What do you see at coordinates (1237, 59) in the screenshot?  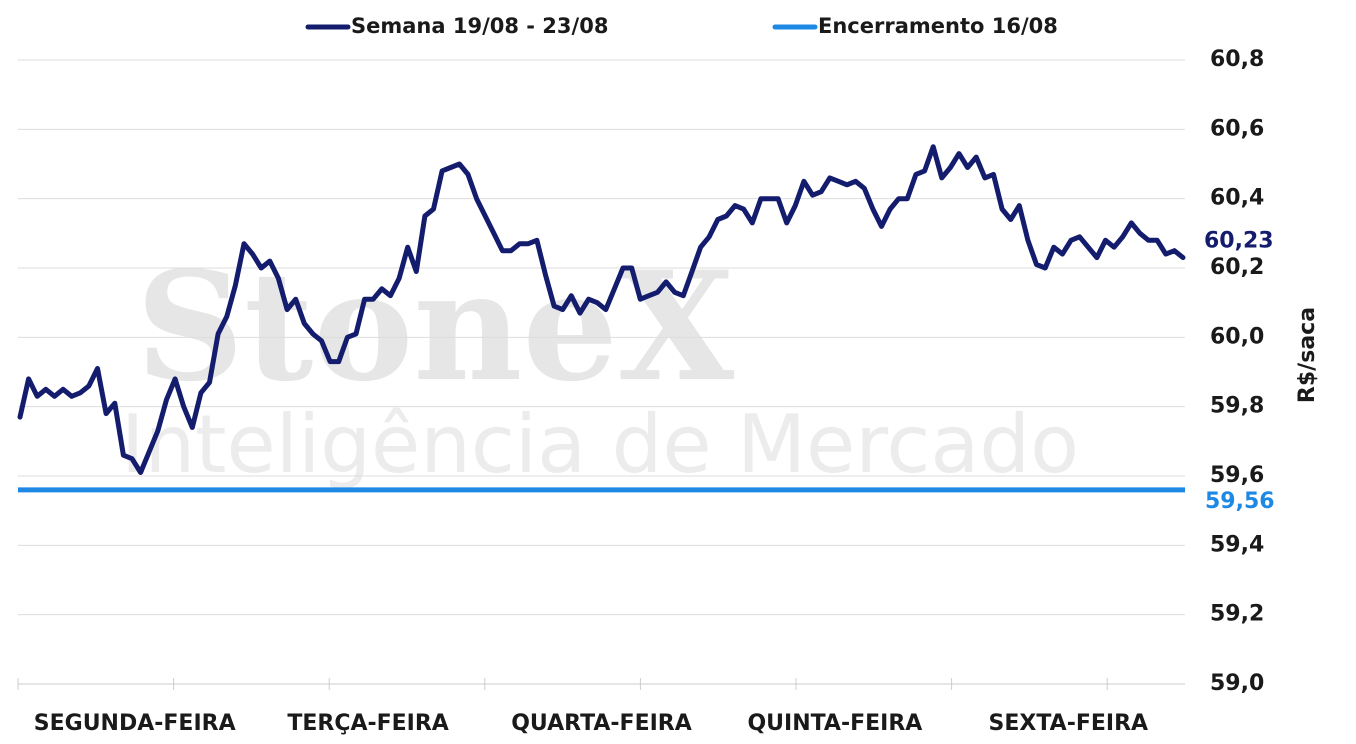 I see `y-tick-label: 60,8` at bounding box center [1237, 59].